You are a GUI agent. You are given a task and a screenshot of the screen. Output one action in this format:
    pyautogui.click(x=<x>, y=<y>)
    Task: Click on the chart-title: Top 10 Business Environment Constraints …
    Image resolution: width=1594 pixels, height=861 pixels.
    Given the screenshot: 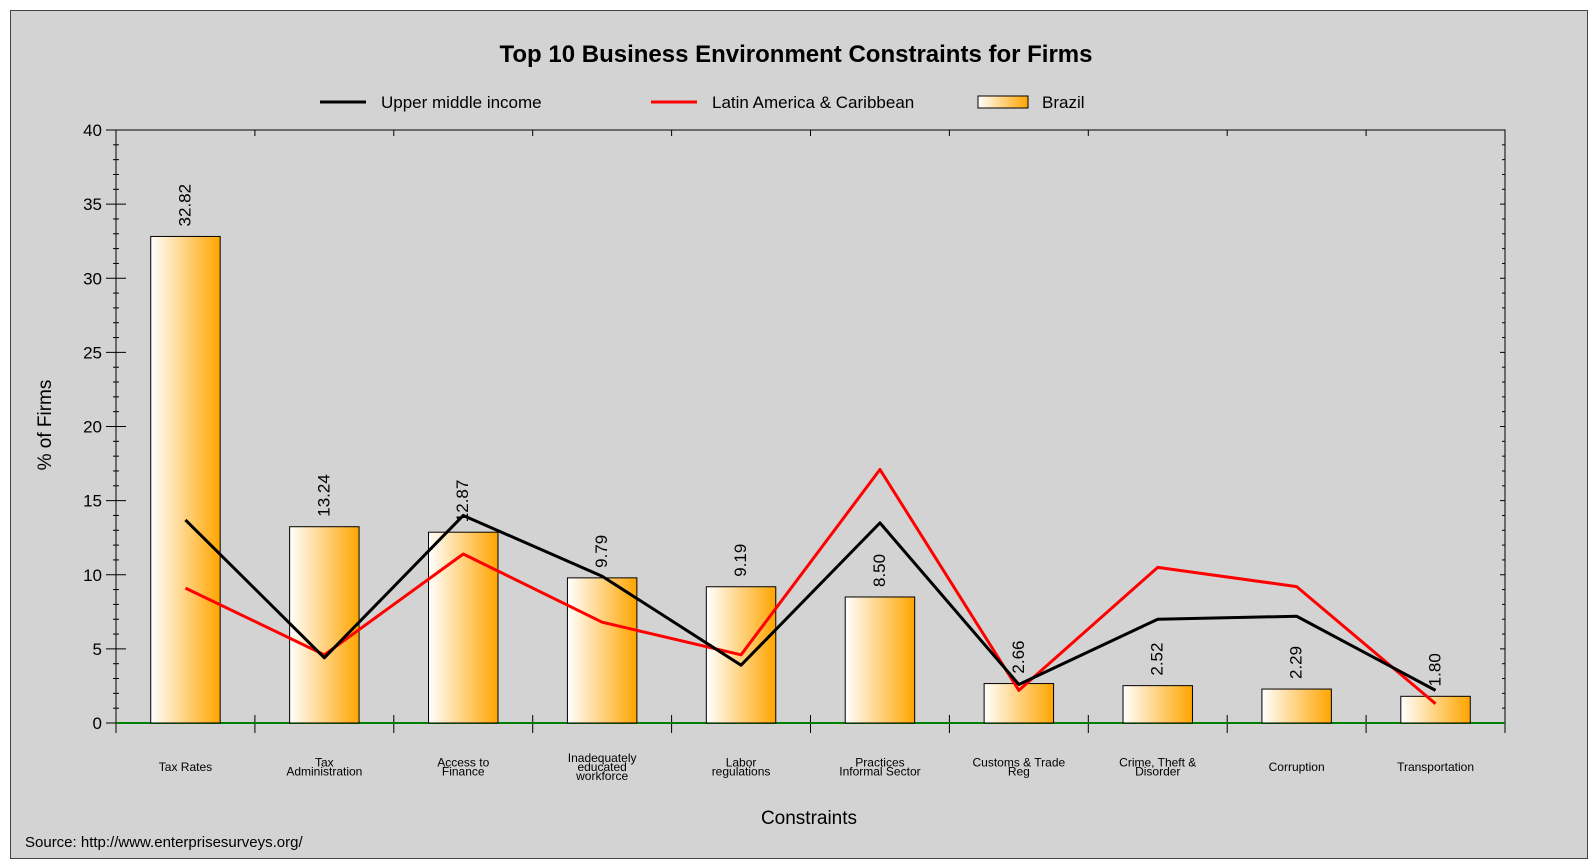 What is the action you would take?
    pyautogui.click(x=796, y=54)
    